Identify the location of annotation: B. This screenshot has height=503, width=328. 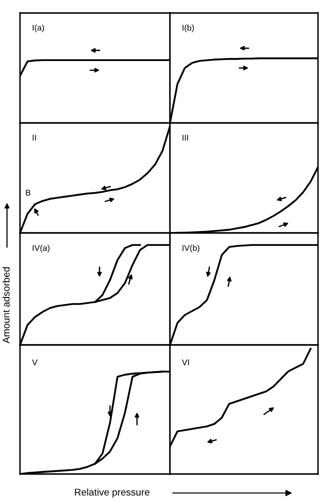
(28, 193).